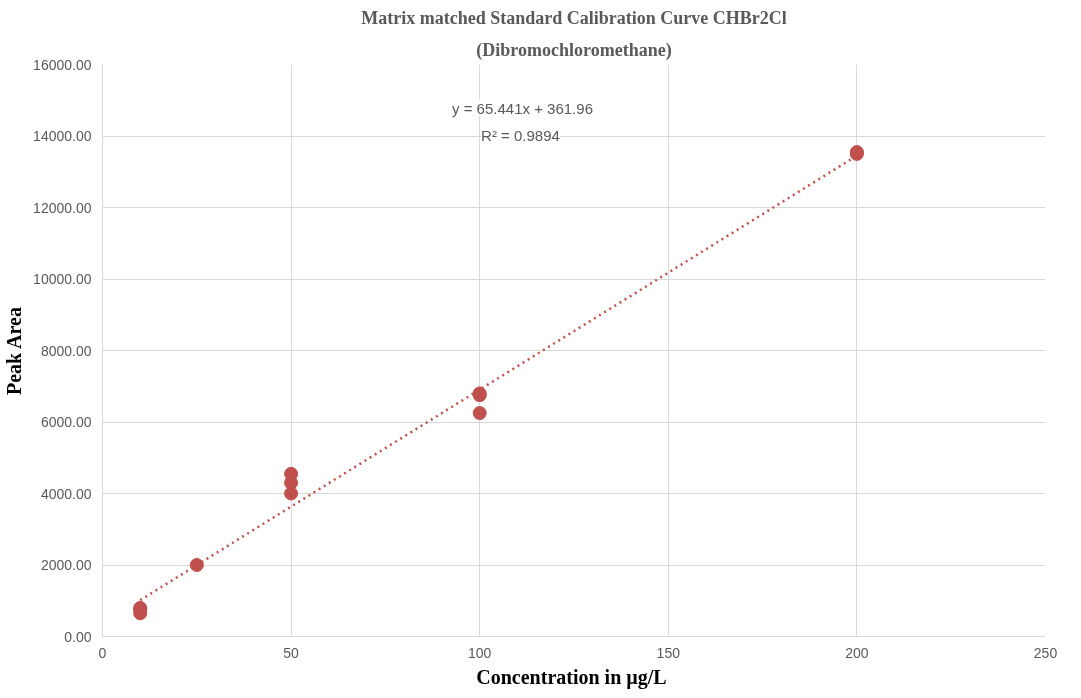 Image resolution: width=1081 pixels, height=698 pixels. Describe the element at coordinates (857, 652) in the screenshot. I see `x-tick-label: 200` at that location.